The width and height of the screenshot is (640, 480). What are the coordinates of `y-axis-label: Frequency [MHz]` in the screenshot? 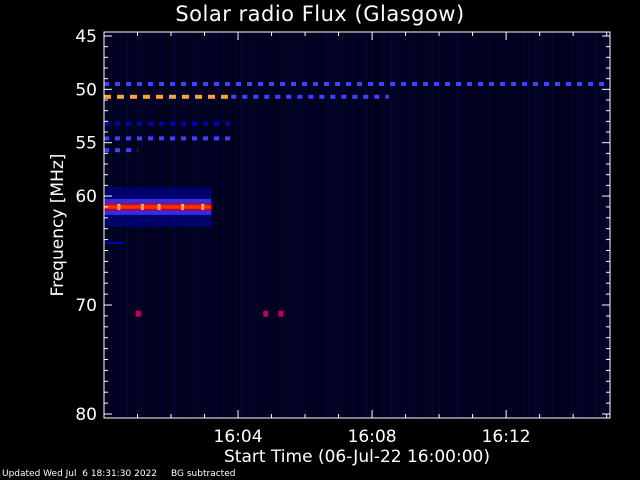 It's located at (58, 225).